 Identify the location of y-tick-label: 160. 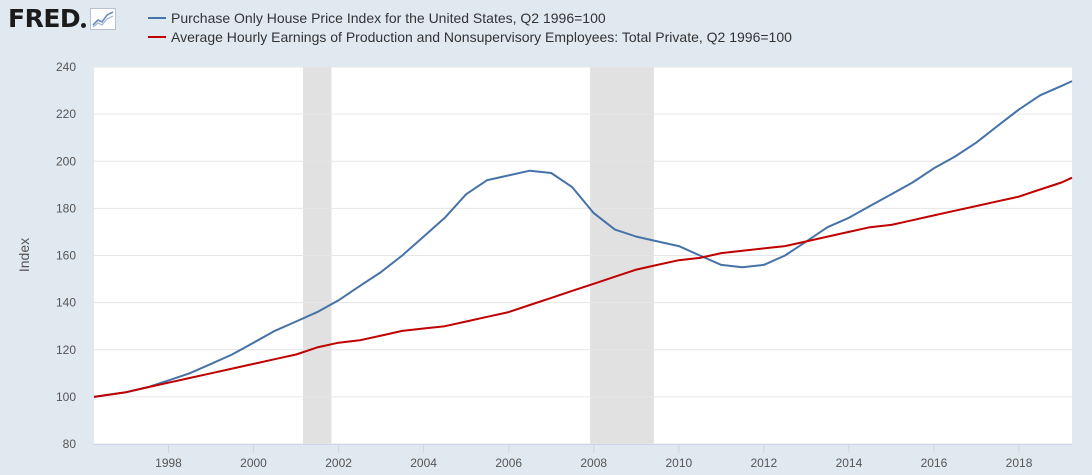
(66, 256).